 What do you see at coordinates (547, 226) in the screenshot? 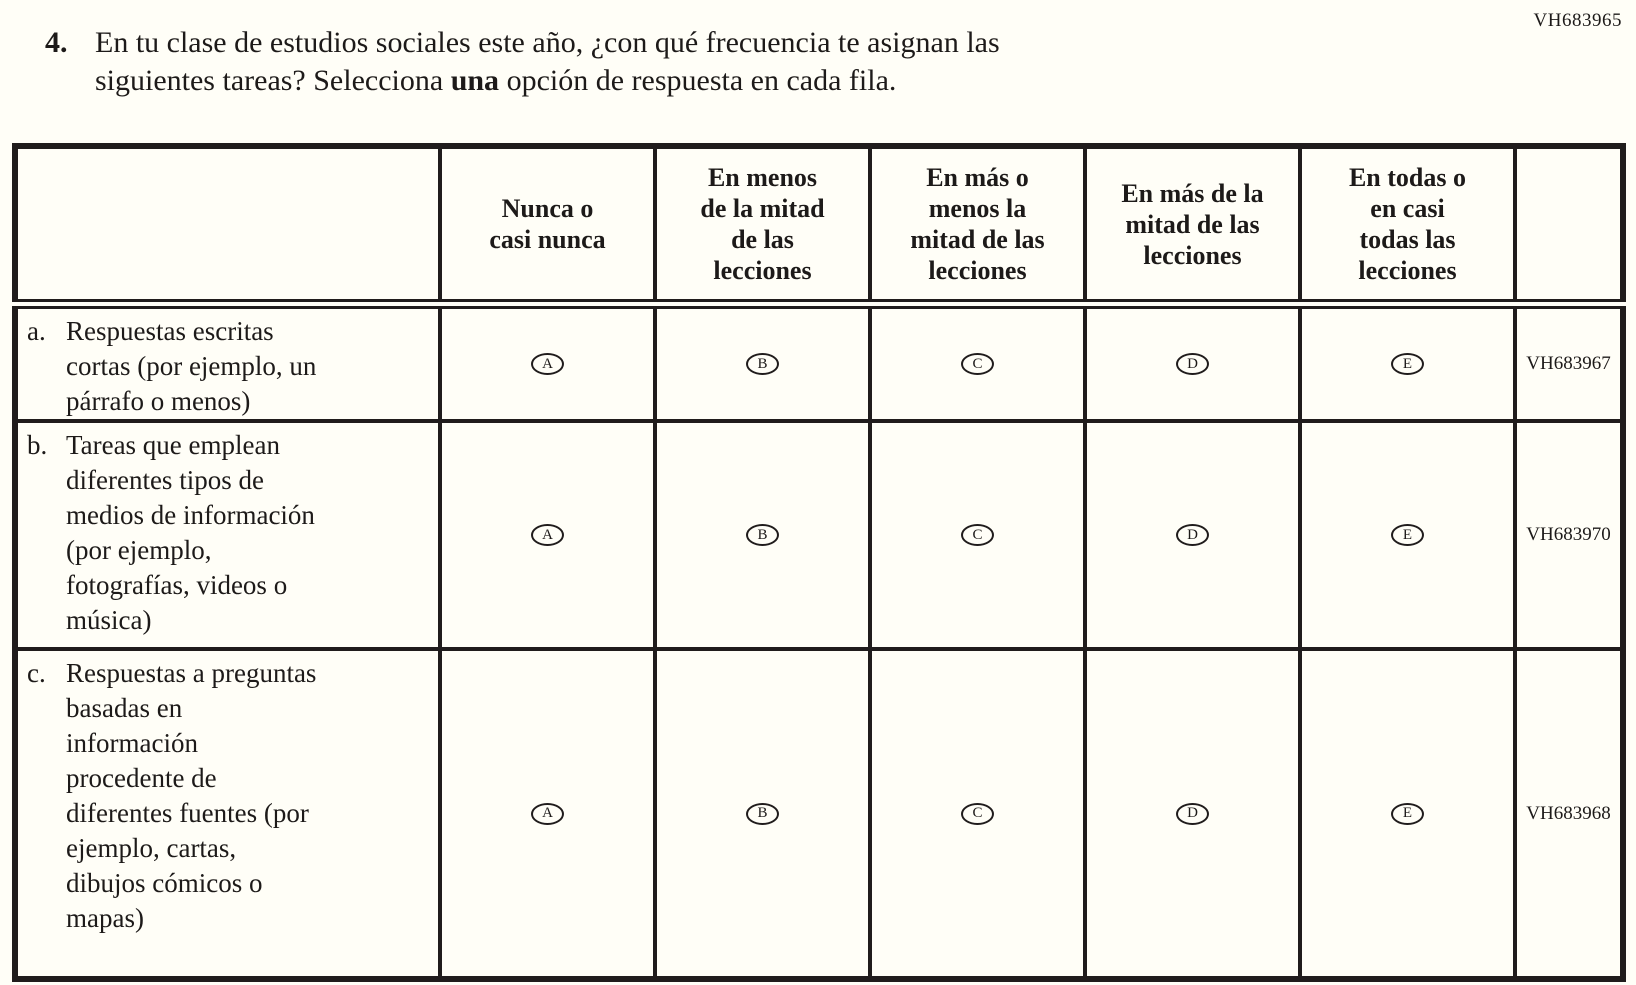
I see `column-header-nunca: Nunca o casi nunca` at bounding box center [547, 226].